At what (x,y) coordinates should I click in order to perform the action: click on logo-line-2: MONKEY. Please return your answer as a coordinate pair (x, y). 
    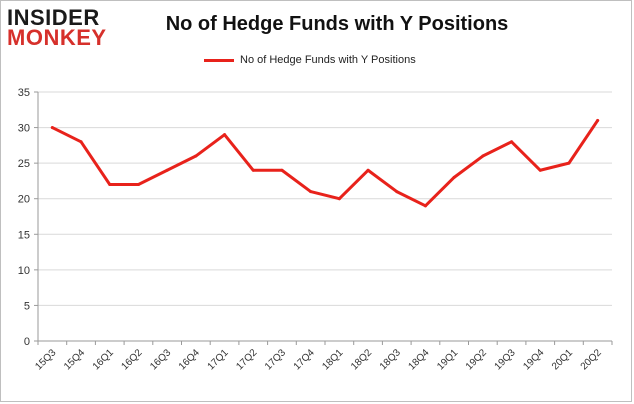
    Looking at the image, I should click on (57, 37).